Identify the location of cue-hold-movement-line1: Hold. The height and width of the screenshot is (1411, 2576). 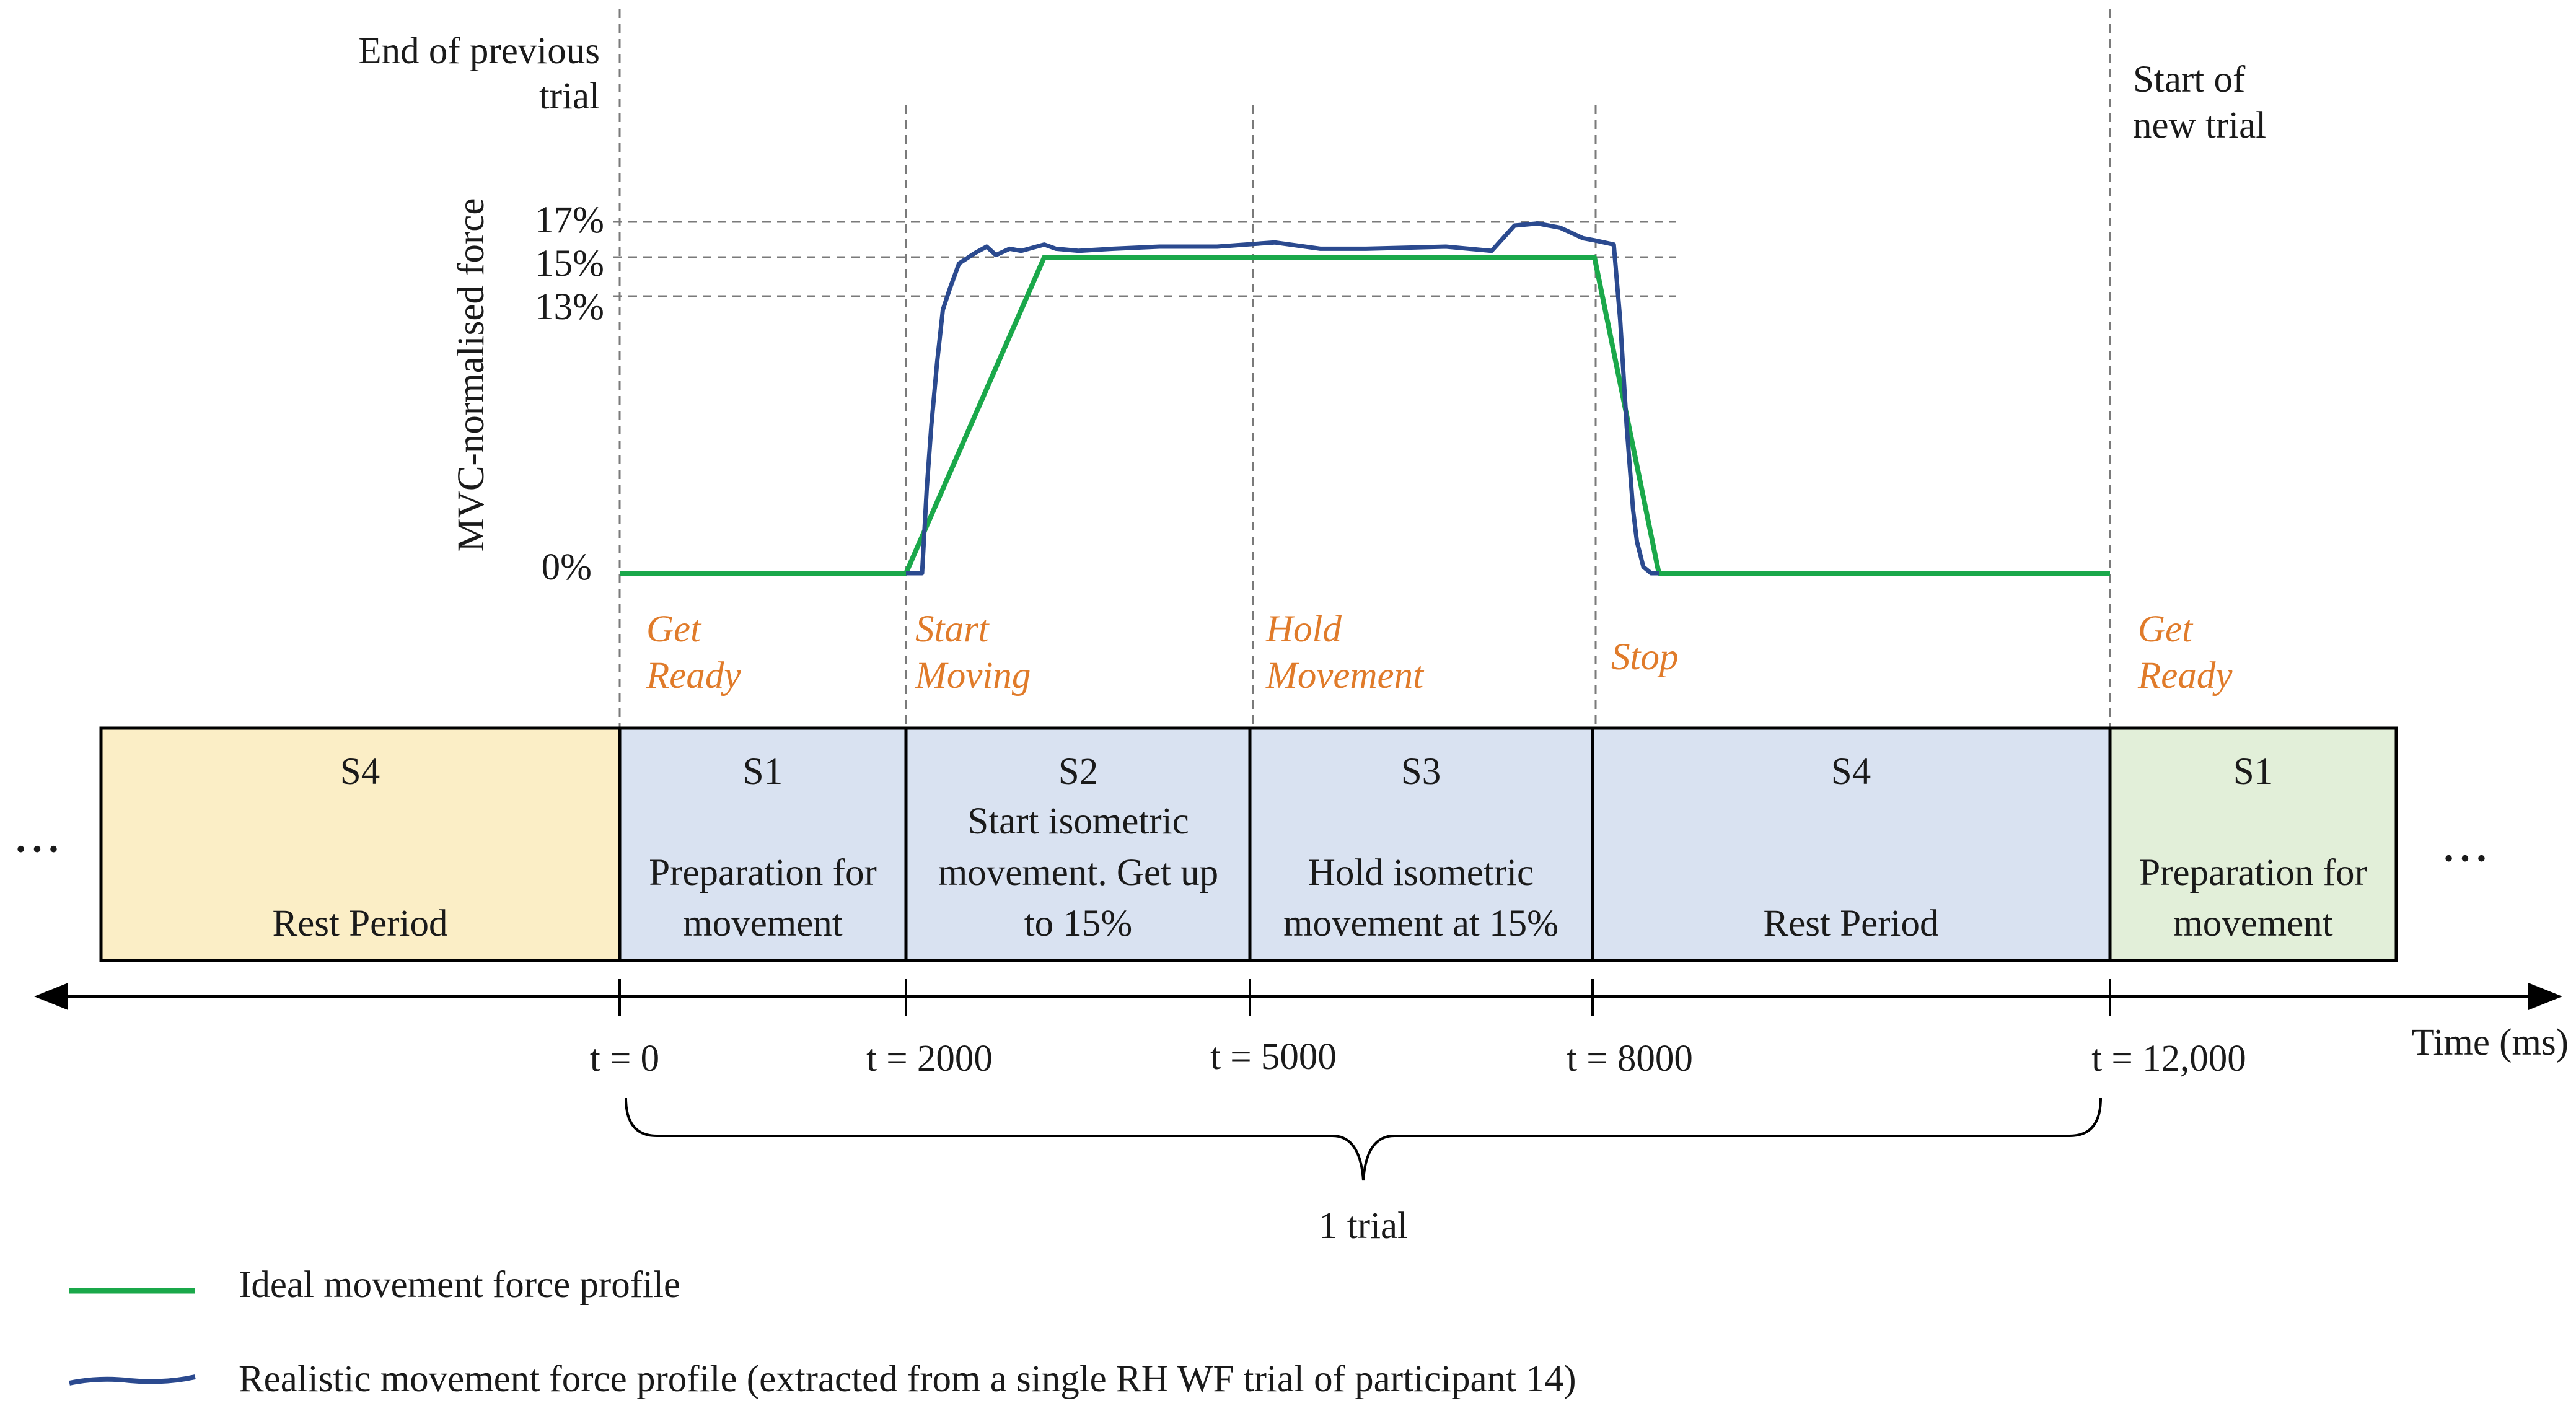
(1304, 629).